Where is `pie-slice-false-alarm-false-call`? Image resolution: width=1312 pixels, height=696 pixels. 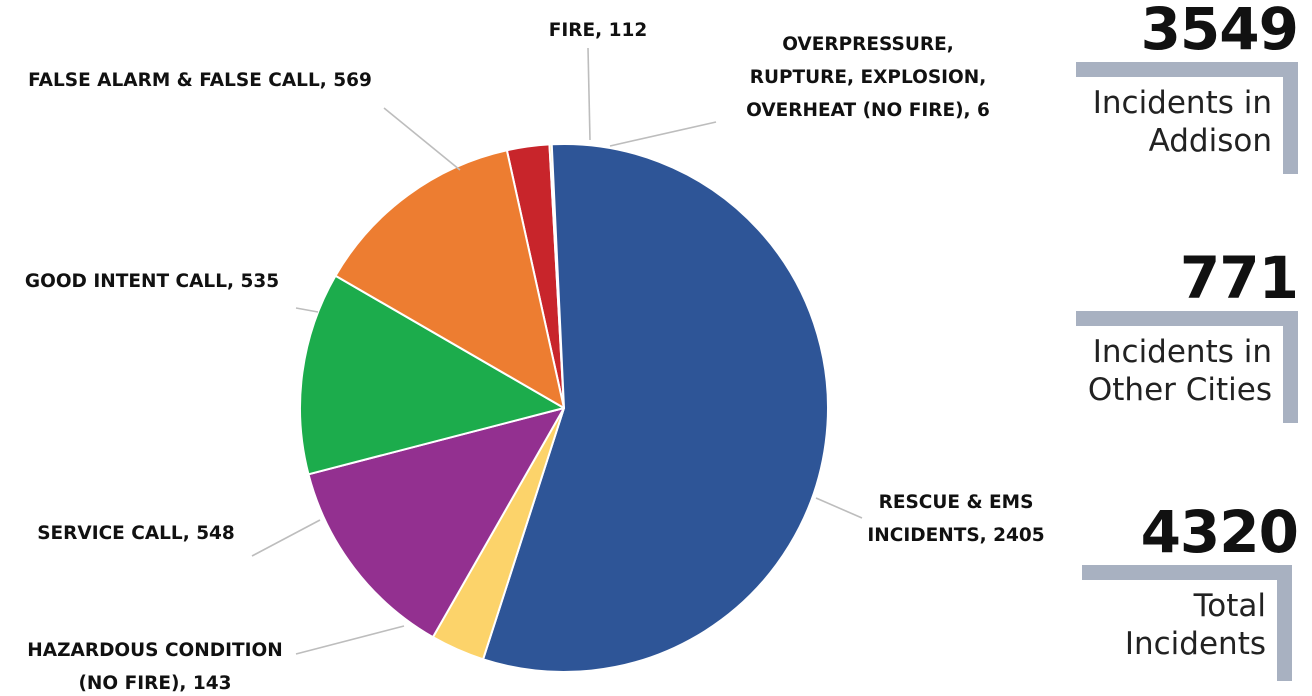 pie-slice-false-alarm-false-call is located at coordinates (449, 279).